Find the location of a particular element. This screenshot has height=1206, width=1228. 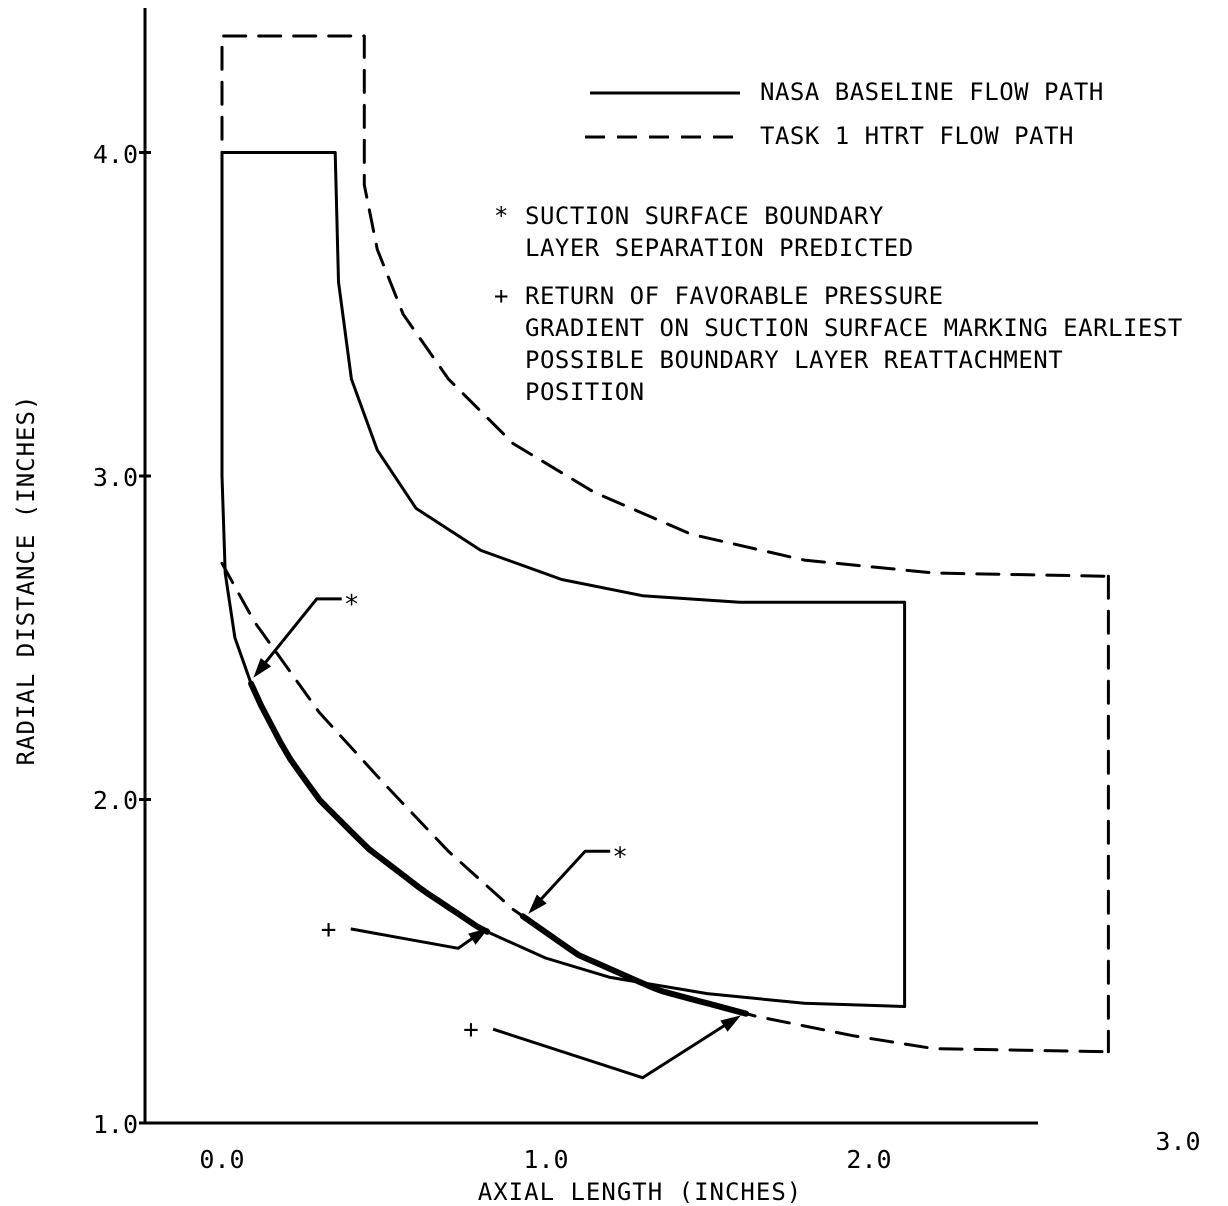

y-tick-label: 2.0 is located at coordinates (115, 800).